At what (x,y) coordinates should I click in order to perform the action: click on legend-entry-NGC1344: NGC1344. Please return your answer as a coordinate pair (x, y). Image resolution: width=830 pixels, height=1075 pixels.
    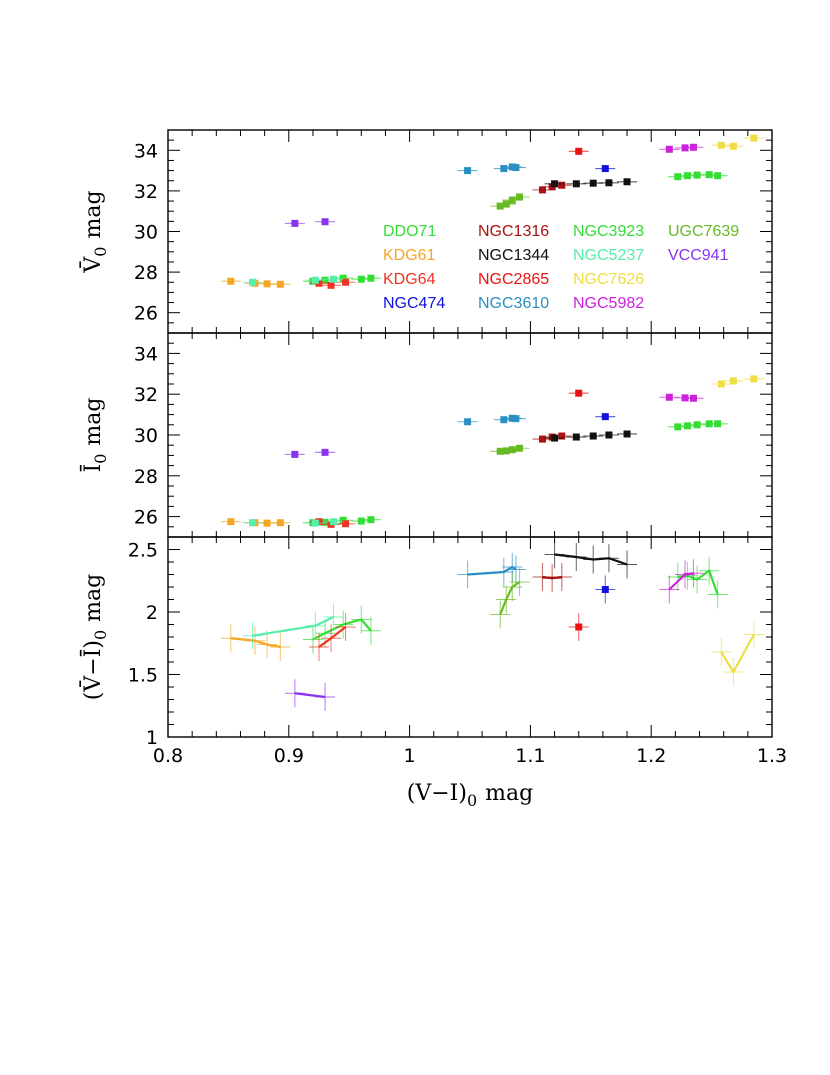
    Looking at the image, I should click on (513, 255).